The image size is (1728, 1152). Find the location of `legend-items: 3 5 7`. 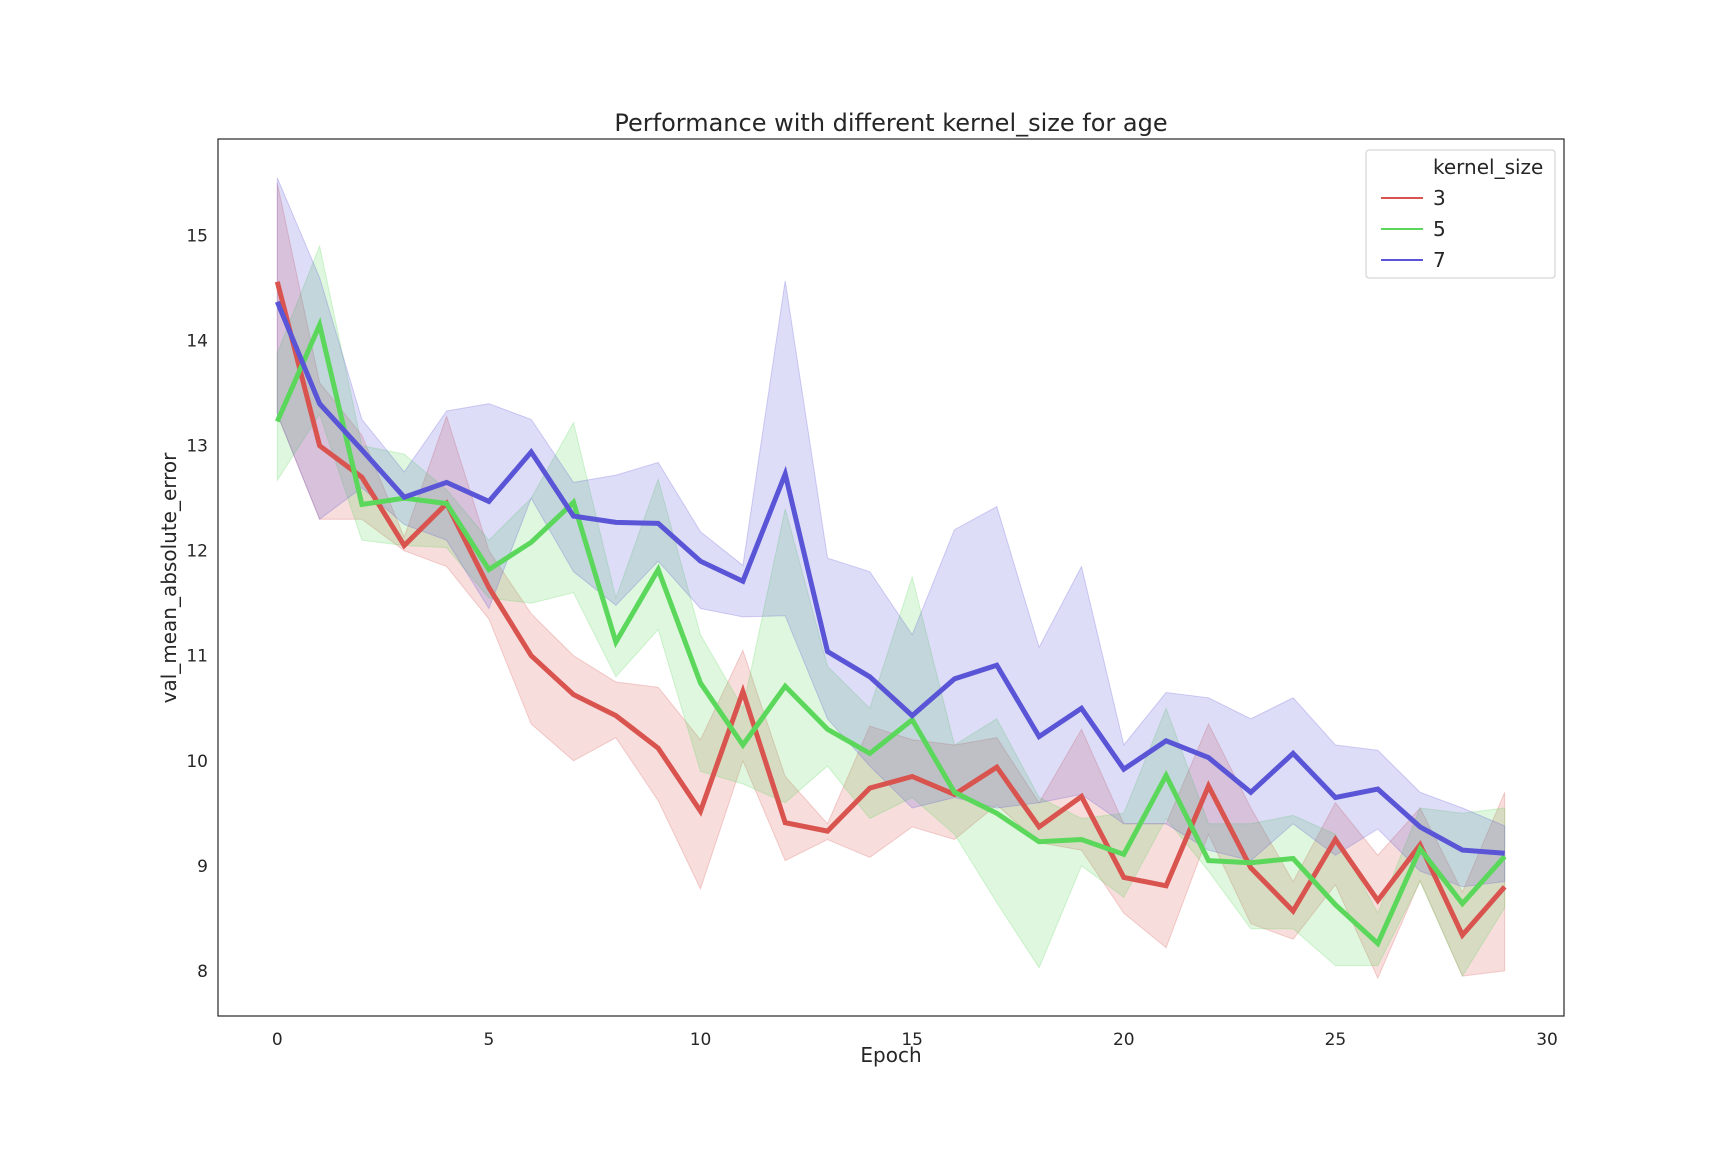

legend-items: 3 5 7 is located at coordinates (1413, 229).